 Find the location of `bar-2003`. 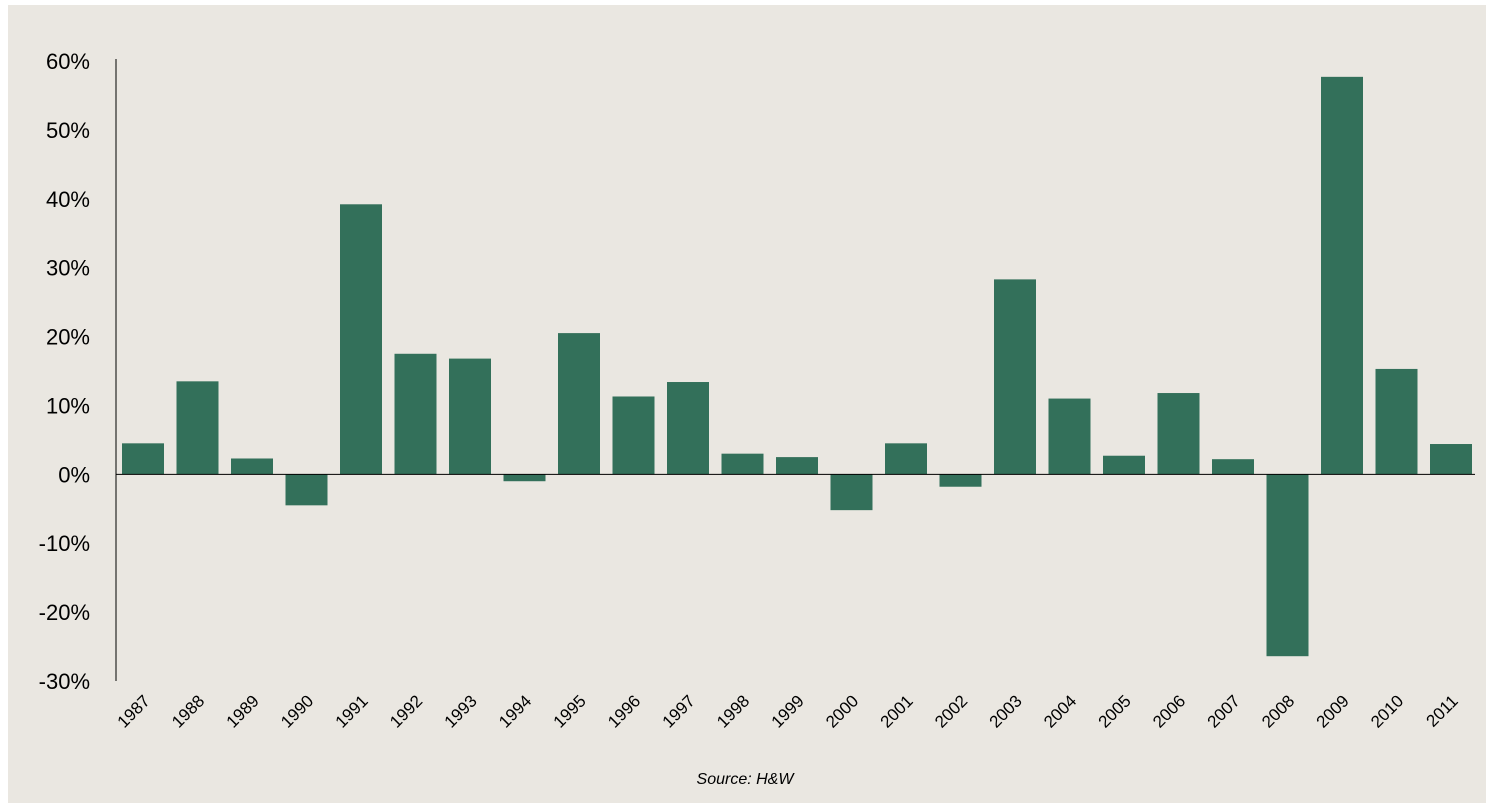

bar-2003 is located at coordinates (1015, 377).